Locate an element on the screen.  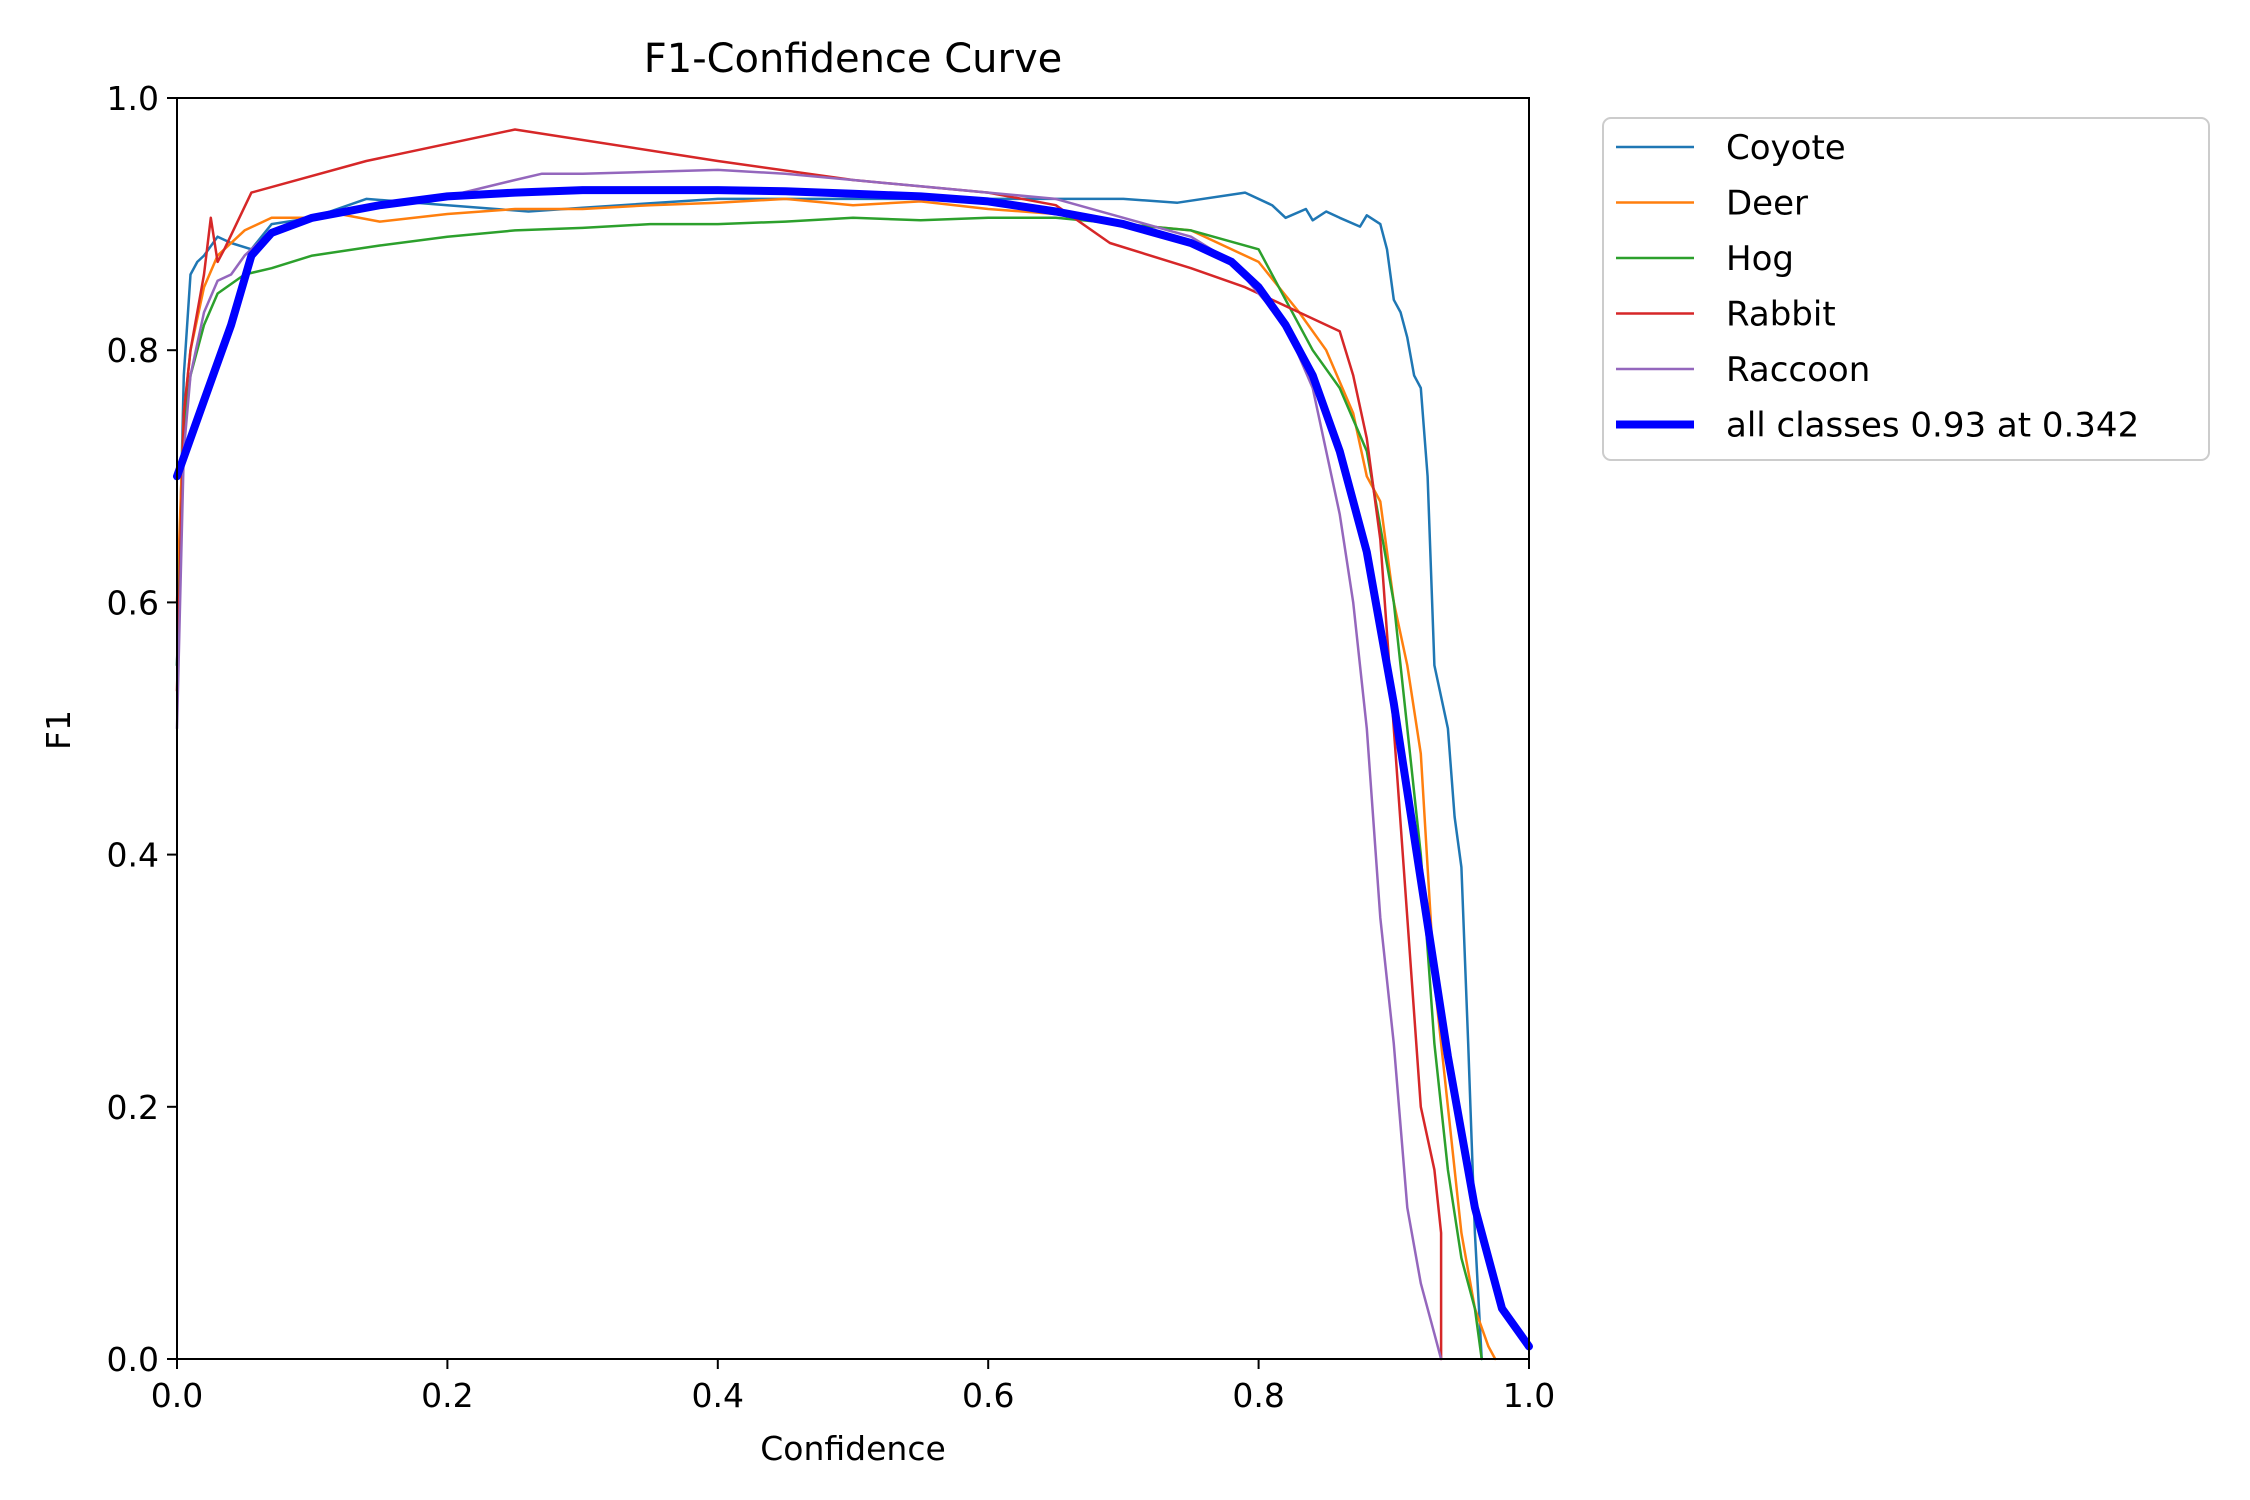
legend-label-0: Coyote is located at coordinates (1786, 148).